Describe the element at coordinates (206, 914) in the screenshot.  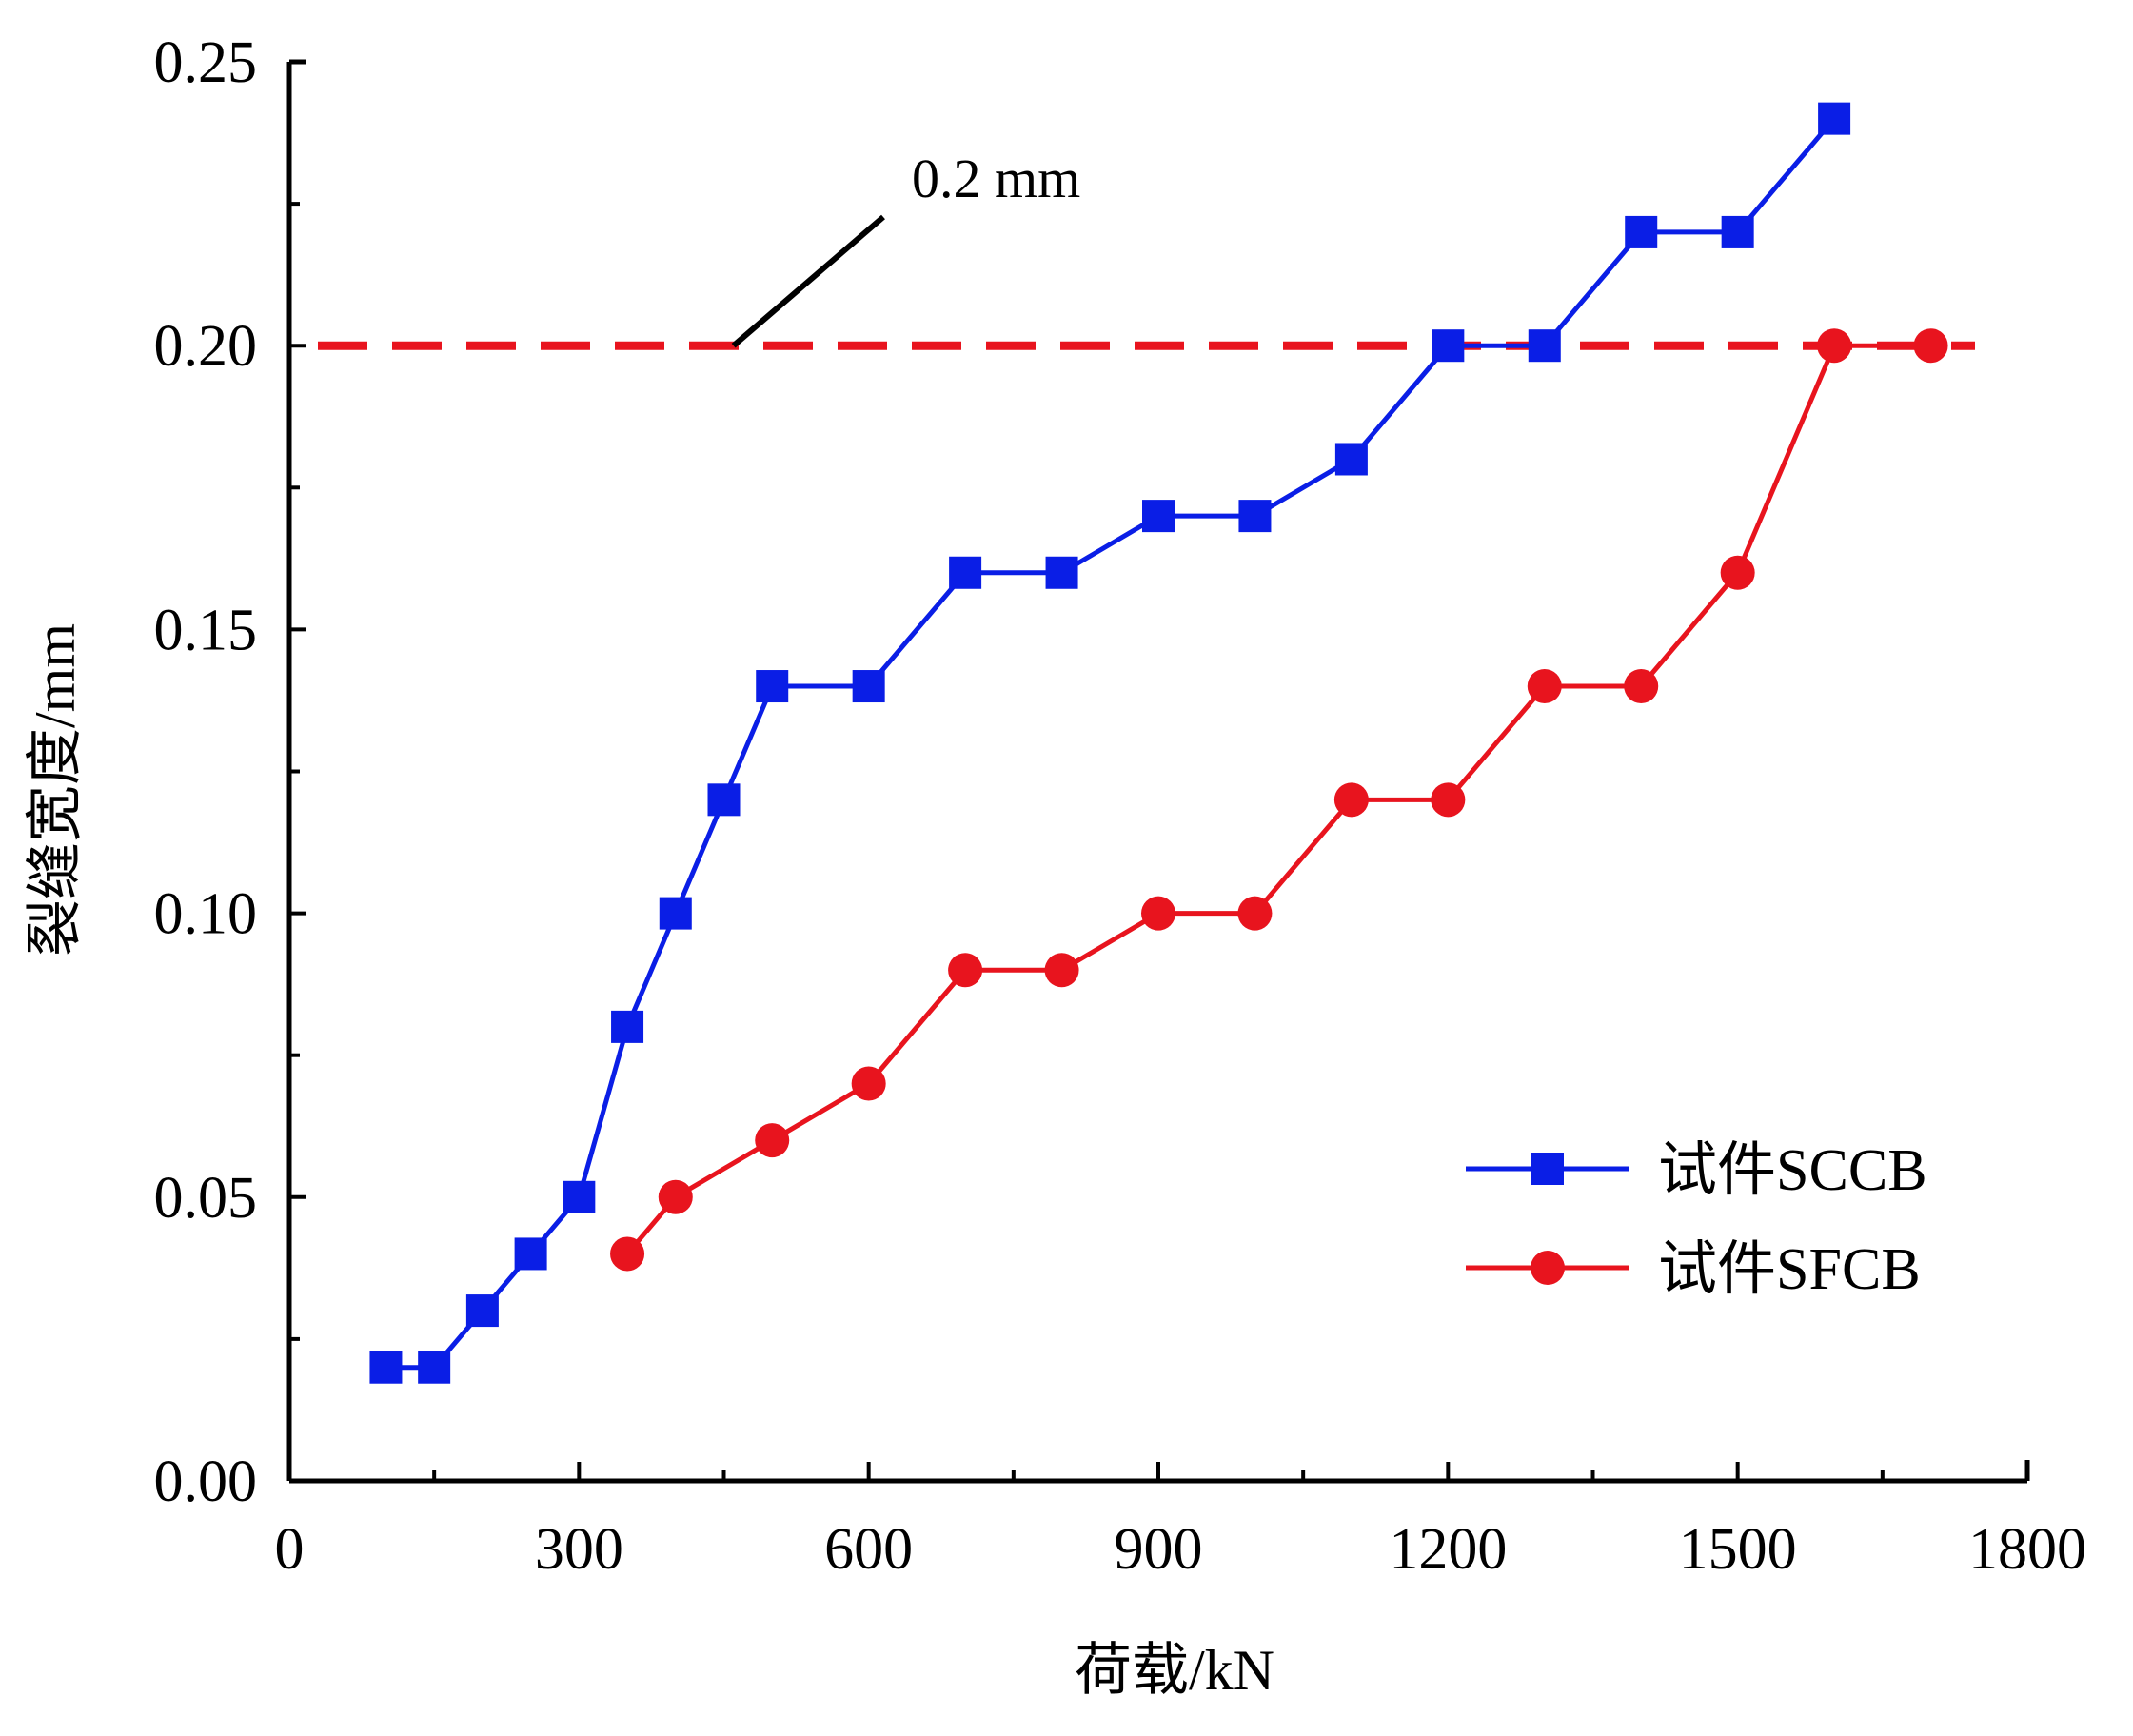
I see `y-tick-label: 0.10` at that location.